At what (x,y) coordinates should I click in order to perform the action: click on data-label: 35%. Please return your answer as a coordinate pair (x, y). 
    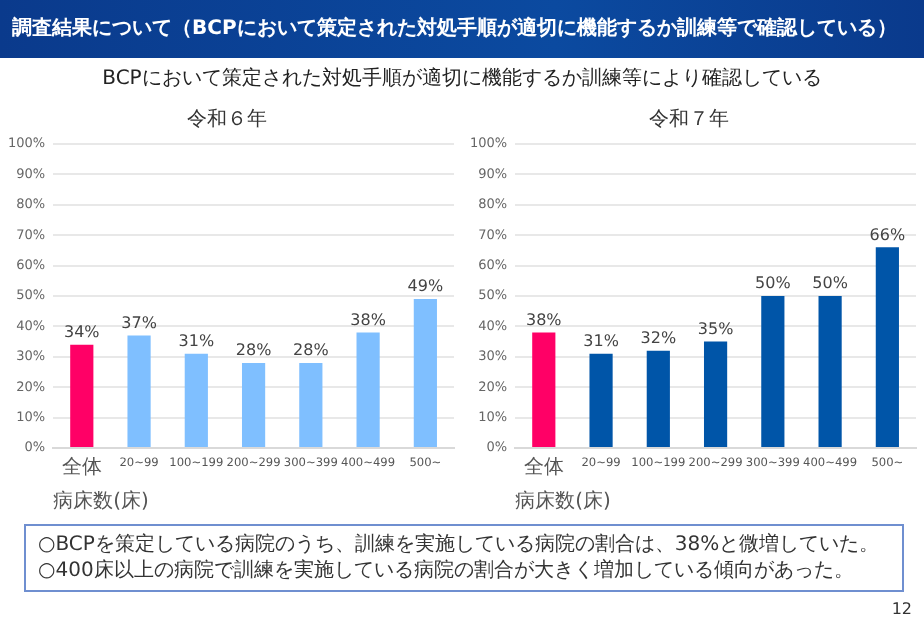
    Looking at the image, I should click on (716, 328).